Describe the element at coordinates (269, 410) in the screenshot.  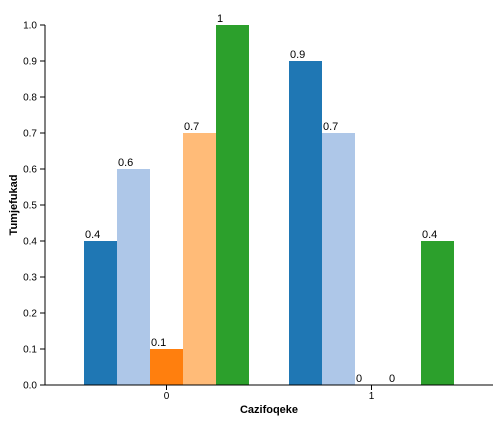
I see `x-axis-title: Cazifoqeke` at that location.